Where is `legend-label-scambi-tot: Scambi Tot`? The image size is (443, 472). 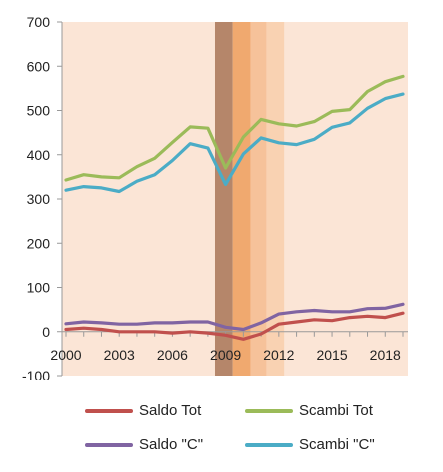 legend-label-scambi-tot: Scambi Tot is located at coordinates (336, 410).